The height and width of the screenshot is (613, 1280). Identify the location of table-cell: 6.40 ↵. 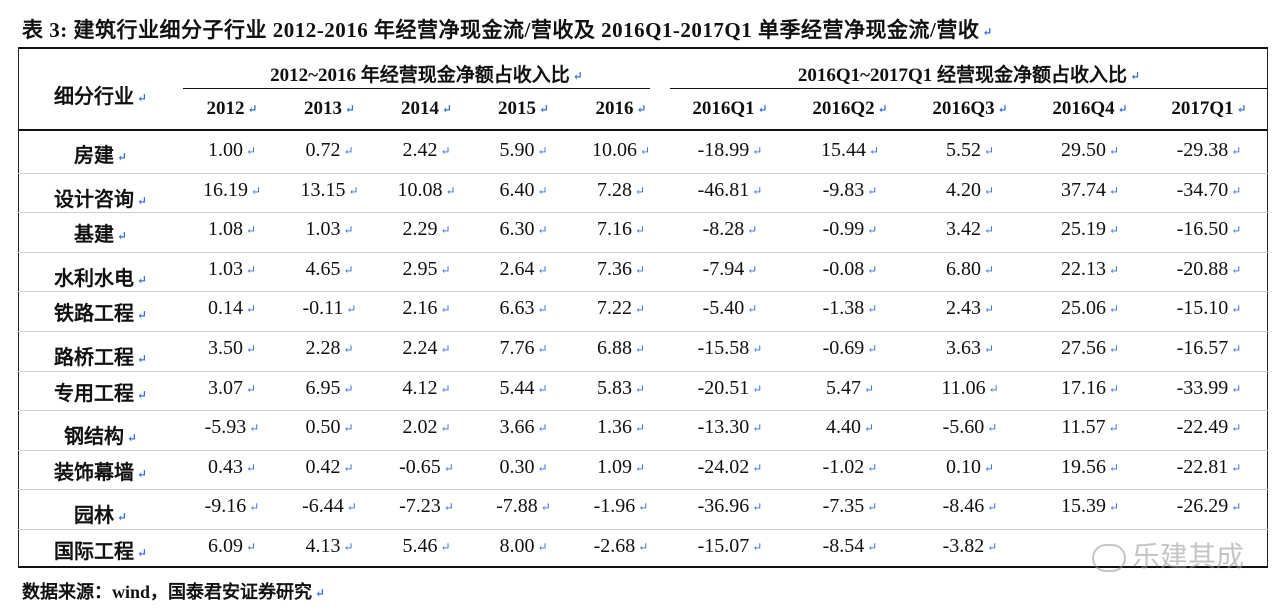
(523, 190).